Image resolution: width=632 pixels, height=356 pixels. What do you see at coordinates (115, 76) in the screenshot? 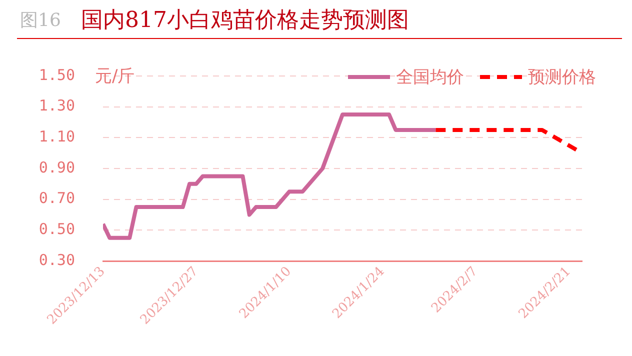
I see `y-axis-title: 元/斤` at bounding box center [115, 76].